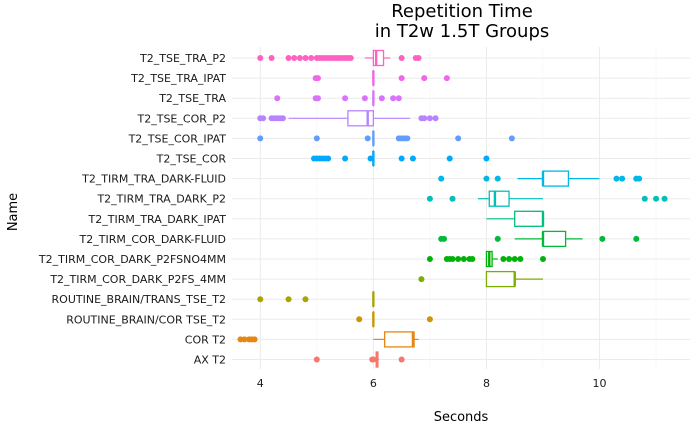 The width and height of the screenshot is (700, 432). I want to click on y-axis-title: Name, so click(13, 212).